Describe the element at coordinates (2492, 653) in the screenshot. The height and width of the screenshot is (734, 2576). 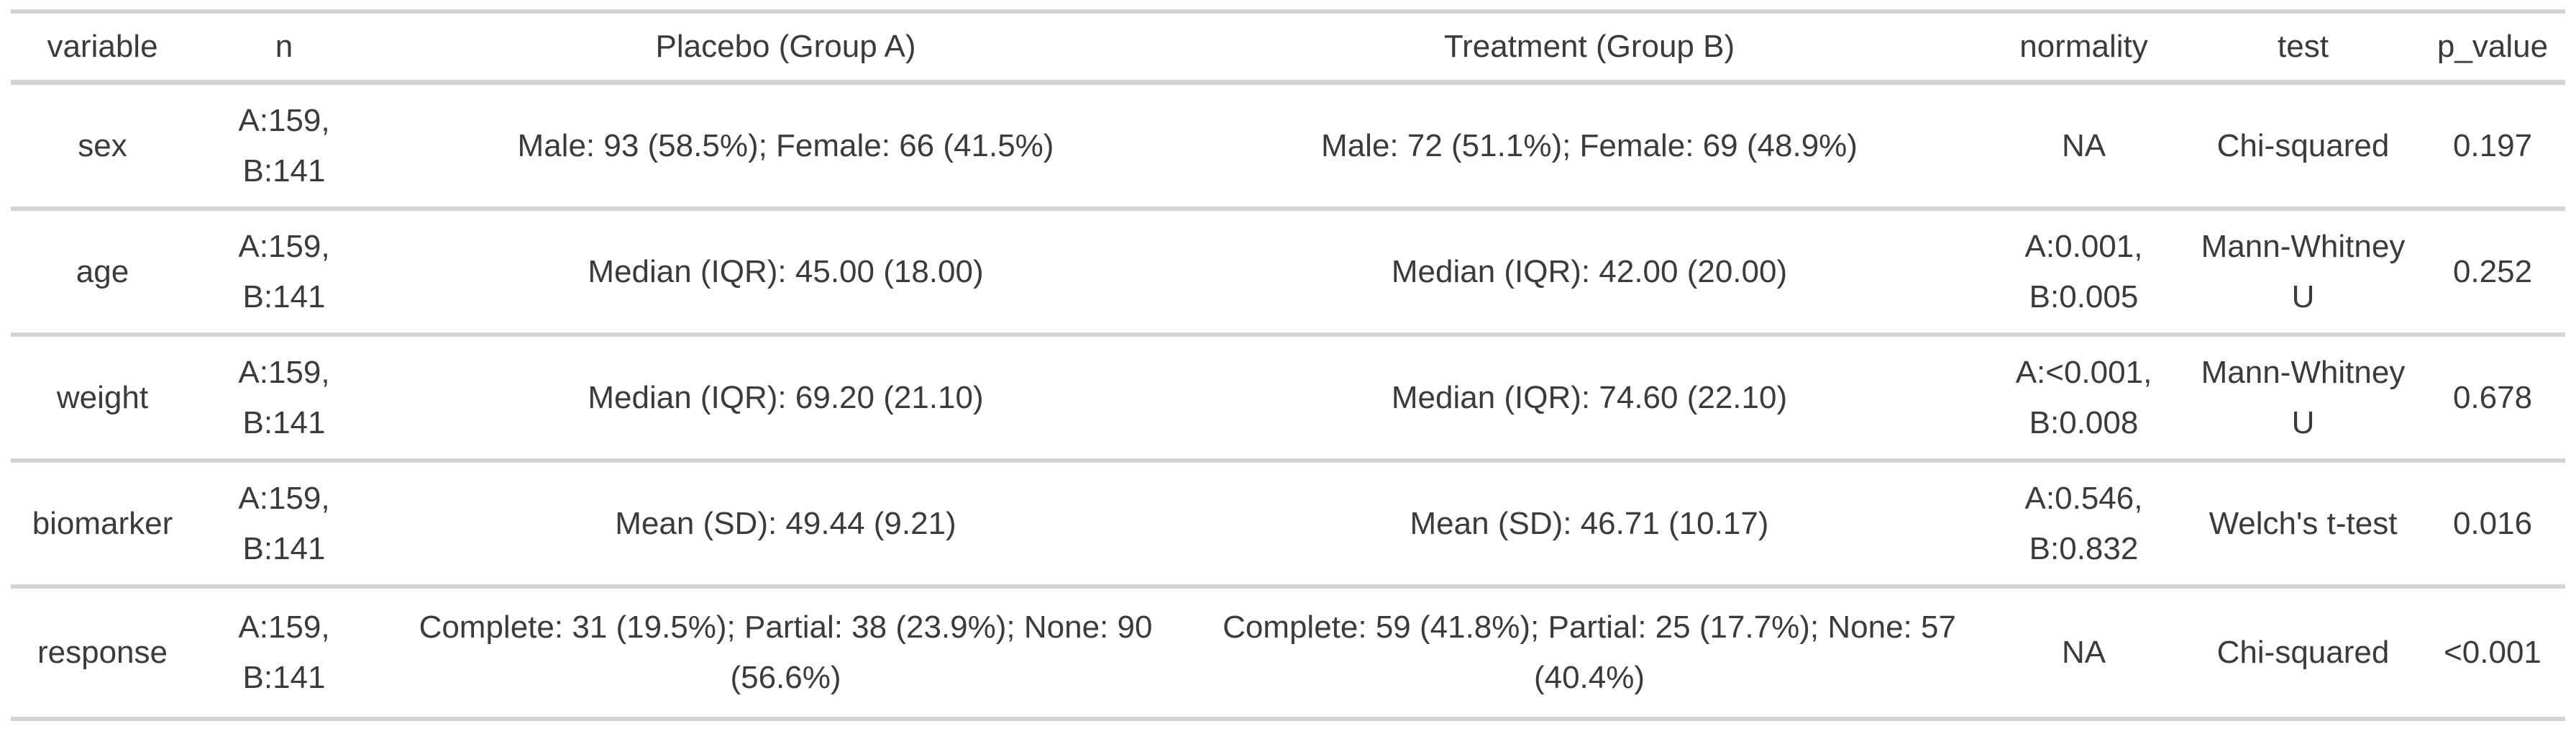
I see `cell-p-value: <0.001` at that location.